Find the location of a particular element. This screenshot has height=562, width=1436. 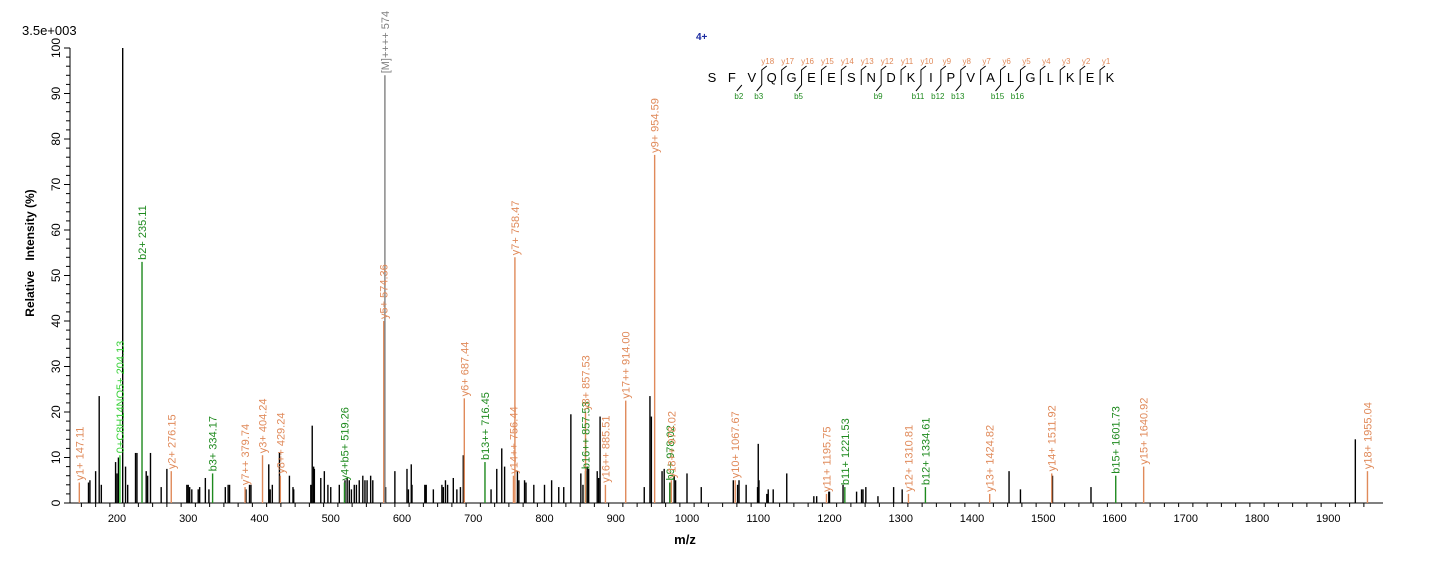

y-tick-label: 40 is located at coordinates (56, 321).